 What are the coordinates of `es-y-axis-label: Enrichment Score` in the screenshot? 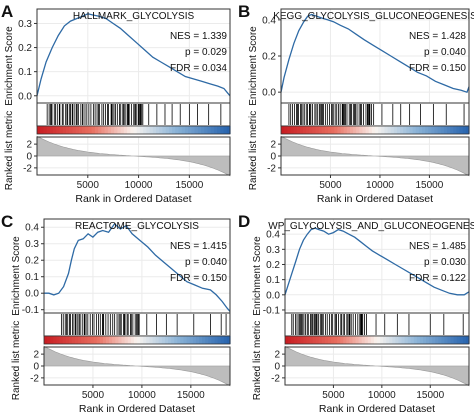 It's located at (9, 66).